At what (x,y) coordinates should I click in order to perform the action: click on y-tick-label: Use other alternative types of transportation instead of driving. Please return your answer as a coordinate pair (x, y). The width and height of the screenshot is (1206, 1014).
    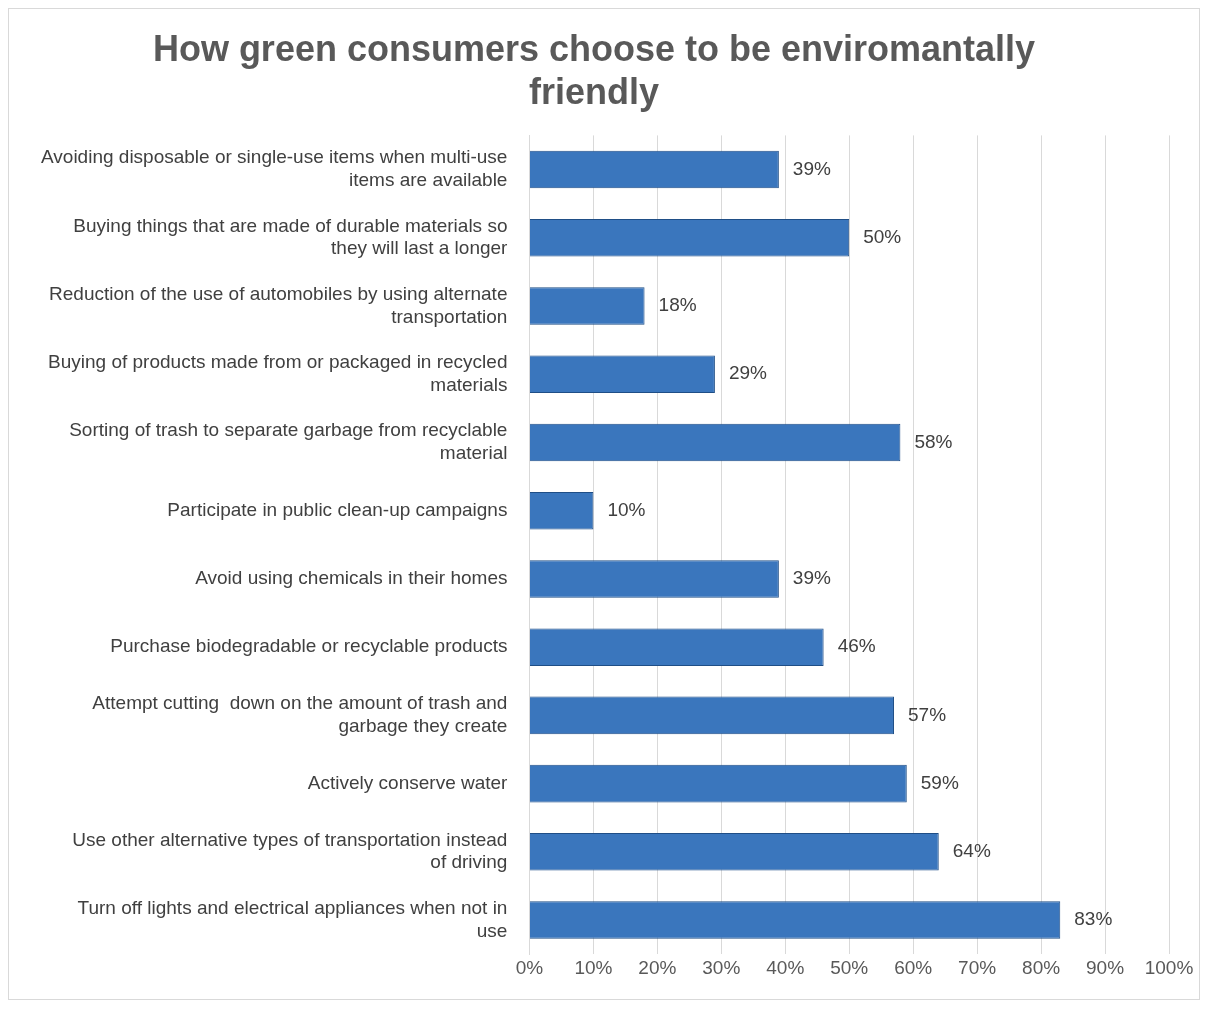
    Looking at the image, I should click on (290, 850).